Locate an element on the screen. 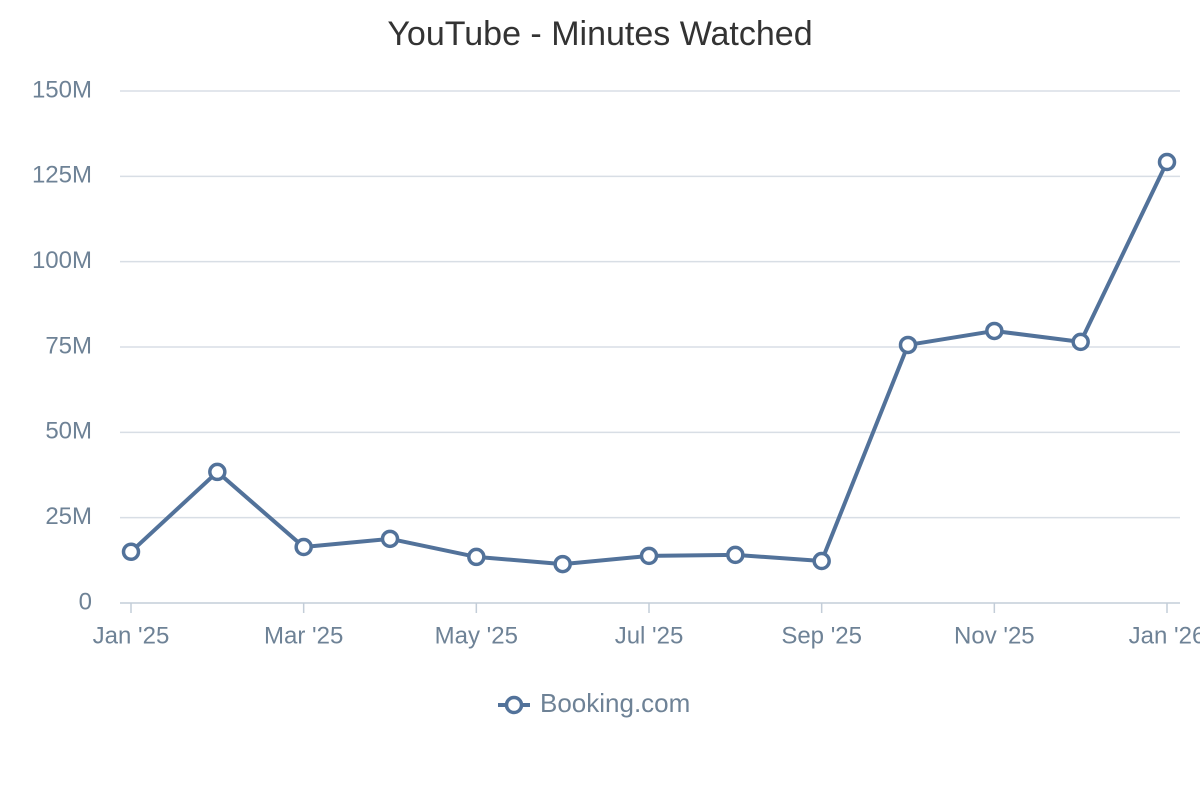 This screenshot has width=1200, height=800. x-tick-label: Jul '25 is located at coordinates (649, 635).